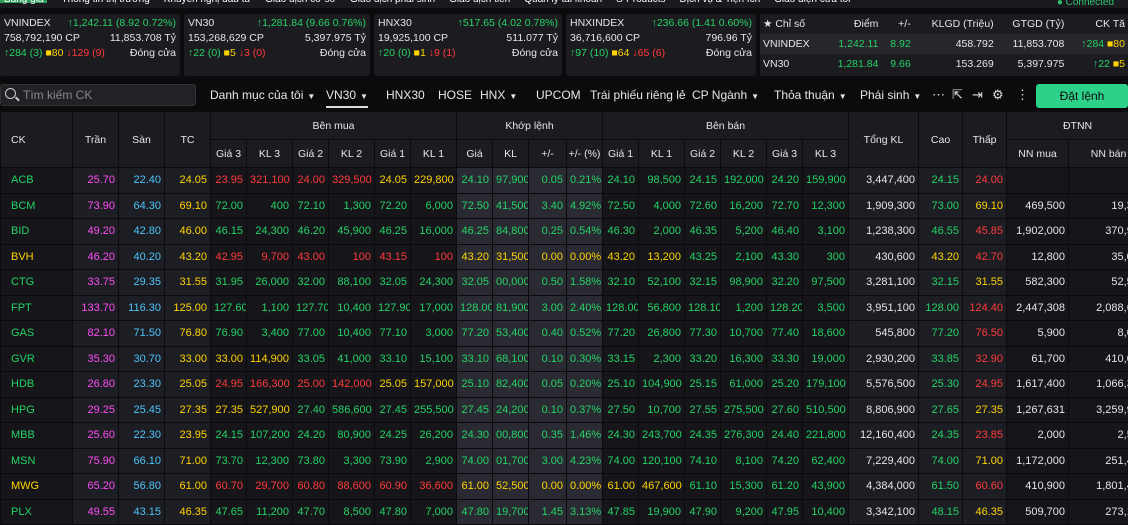  I want to click on data-cell: 31.95, so click(229, 283).